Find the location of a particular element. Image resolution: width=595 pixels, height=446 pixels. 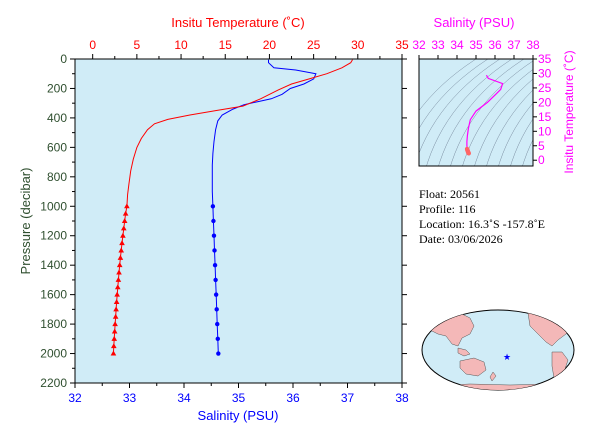

float-location-marker: ★ is located at coordinates (507, 357).